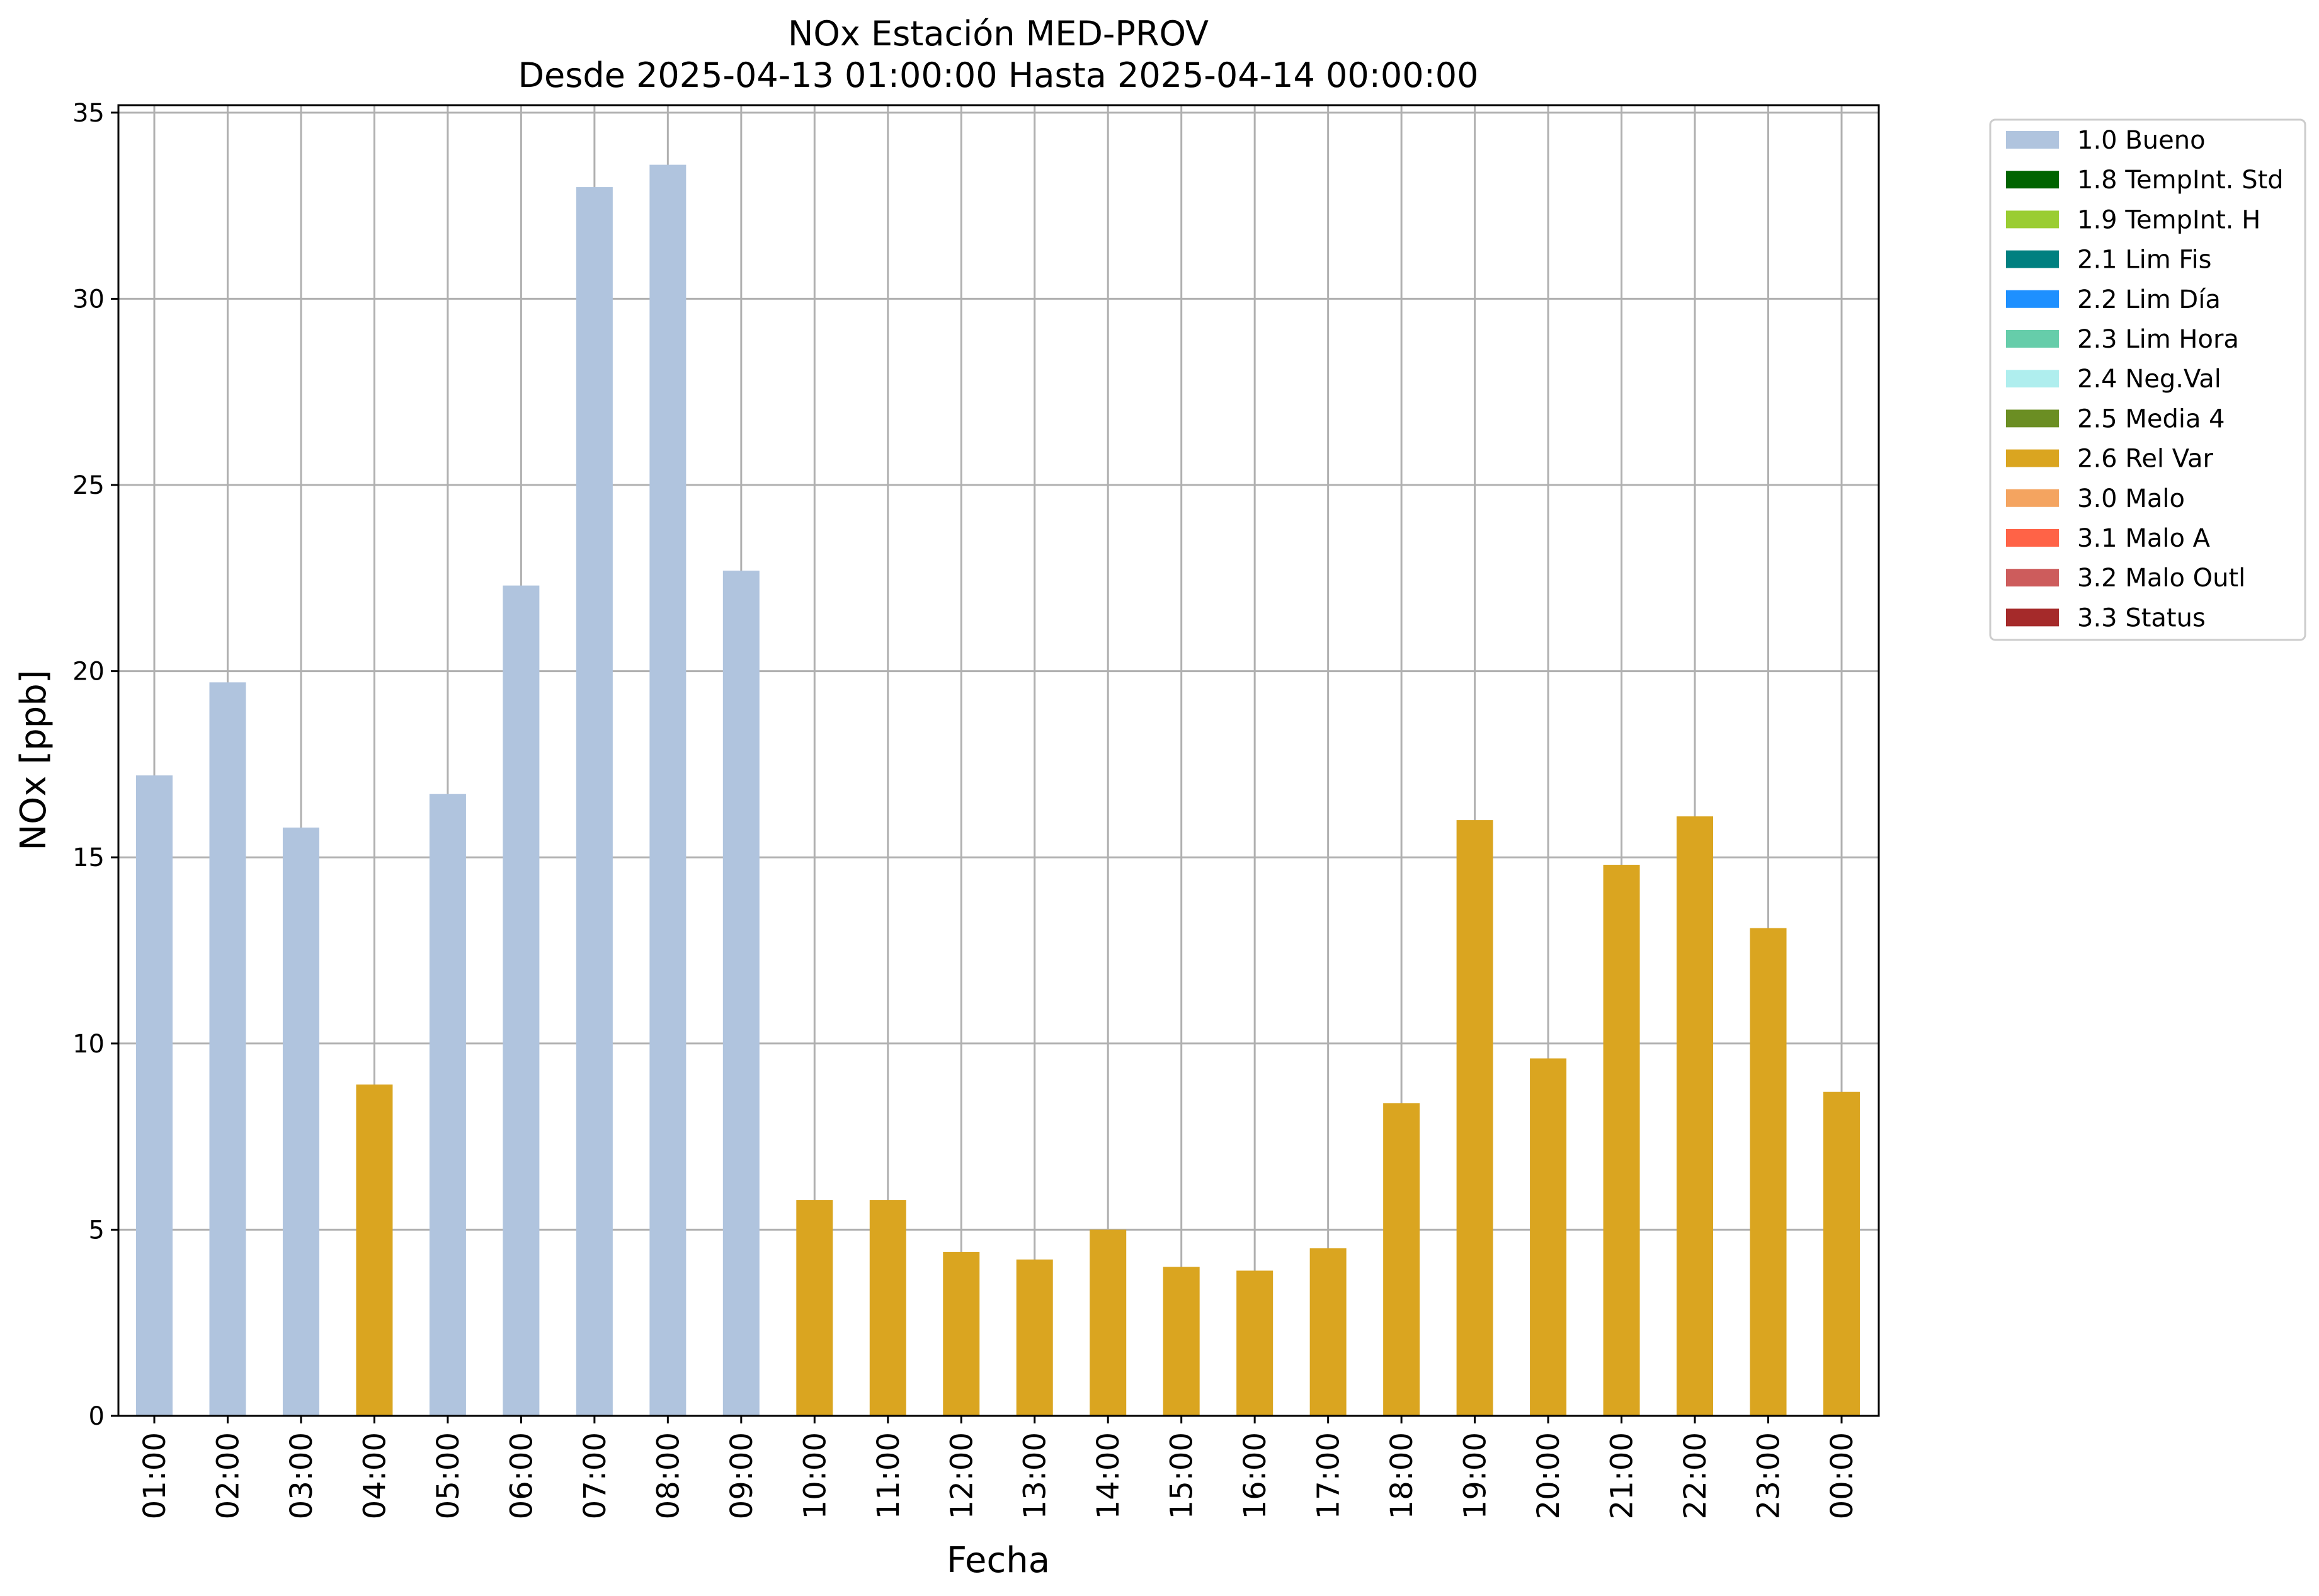 This screenshot has height=1596, width=2319. Describe the element at coordinates (595, 1475) in the screenshot. I see `x-tick-label: 07:00` at that location.